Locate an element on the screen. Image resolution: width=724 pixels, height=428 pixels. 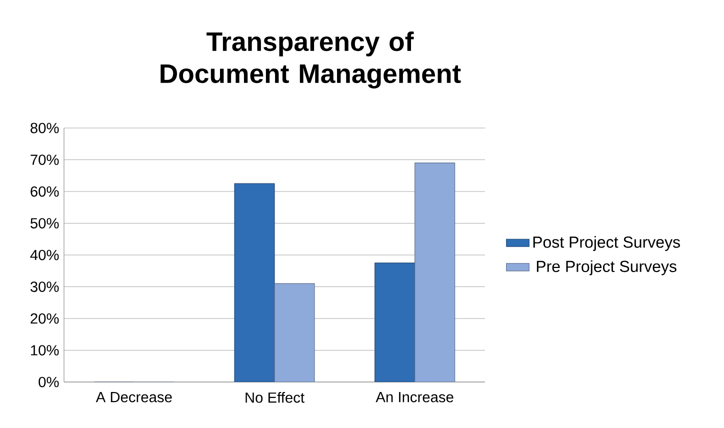
y-tick-label: 70% is located at coordinates (44, 159).